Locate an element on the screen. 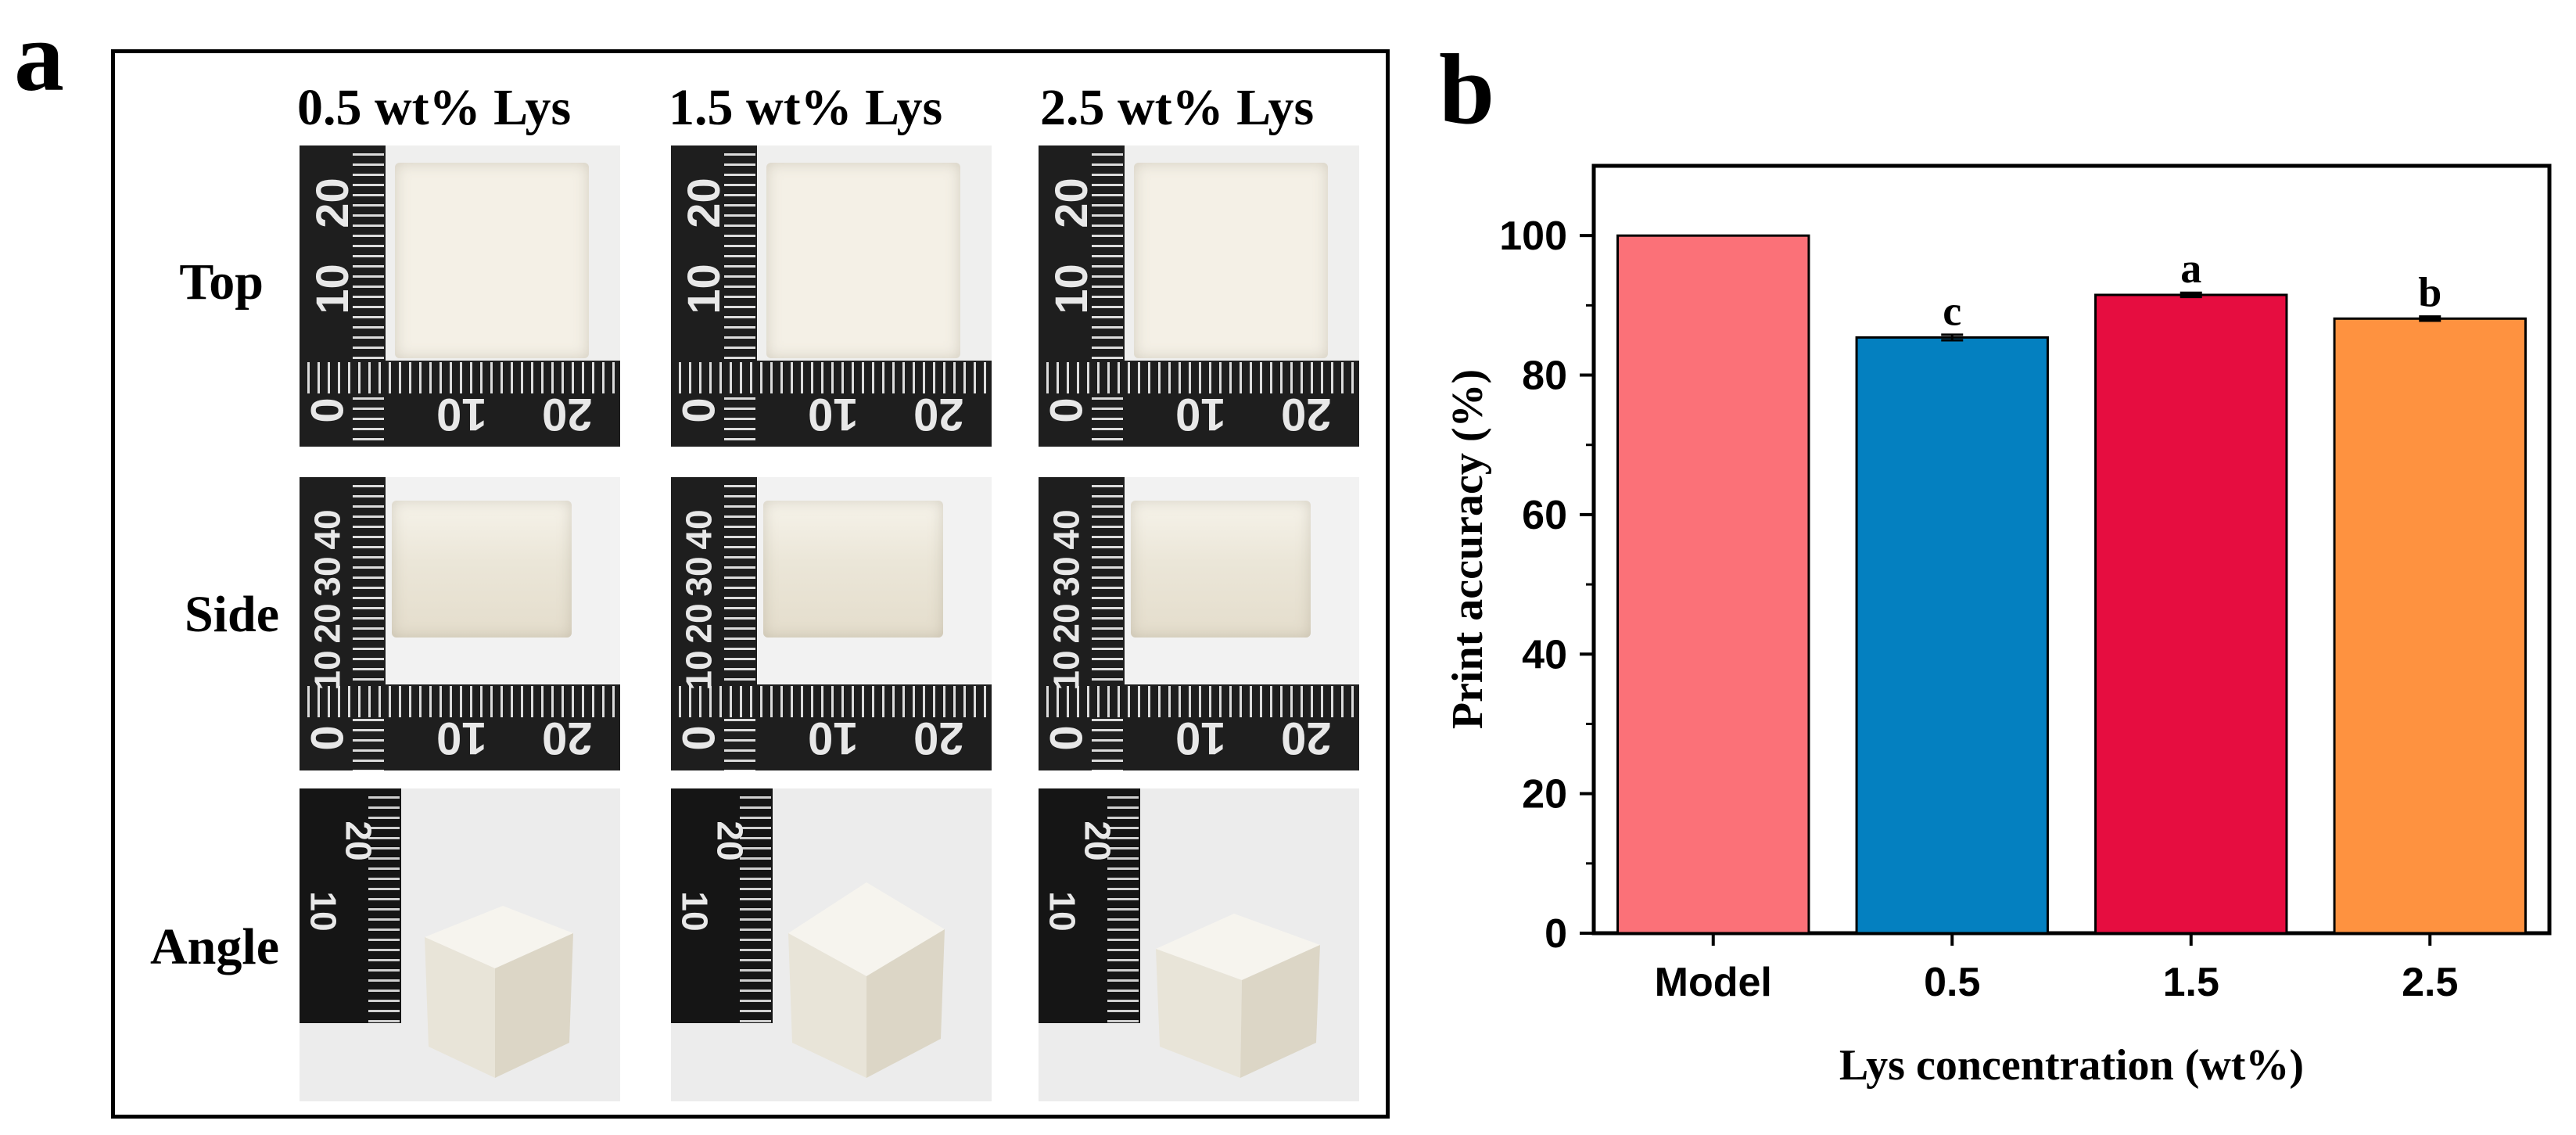 The image size is (2576, 1135). x-tick-label: 0.5 is located at coordinates (1952, 982).